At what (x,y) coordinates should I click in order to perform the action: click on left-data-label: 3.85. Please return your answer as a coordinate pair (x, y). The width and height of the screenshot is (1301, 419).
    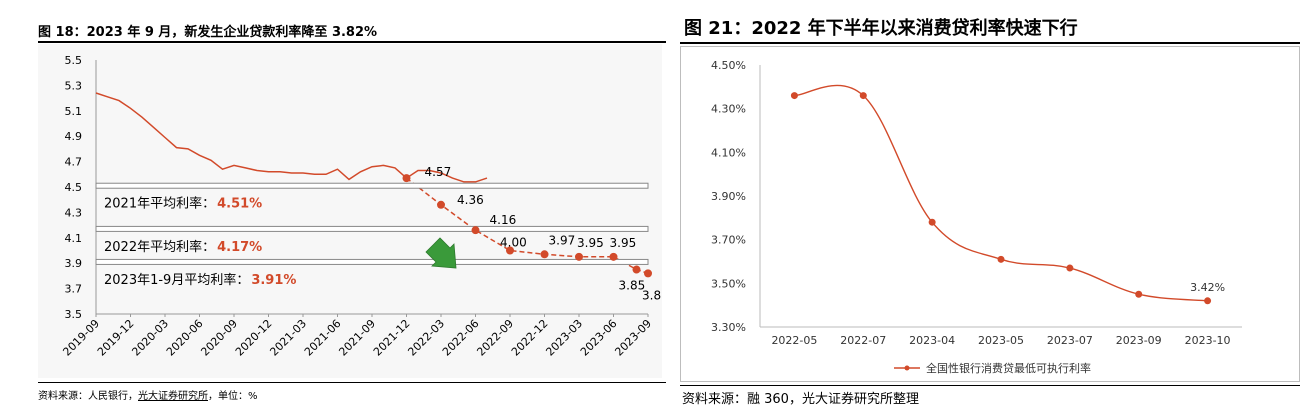
    Looking at the image, I should click on (632, 286).